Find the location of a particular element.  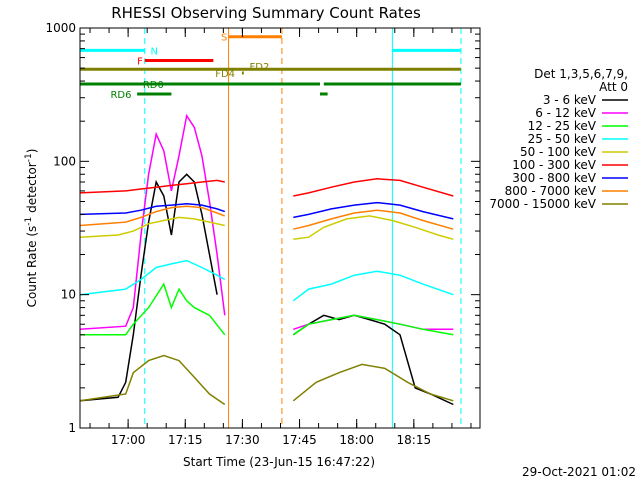

flag-label-4: FD2 is located at coordinates (260, 67).